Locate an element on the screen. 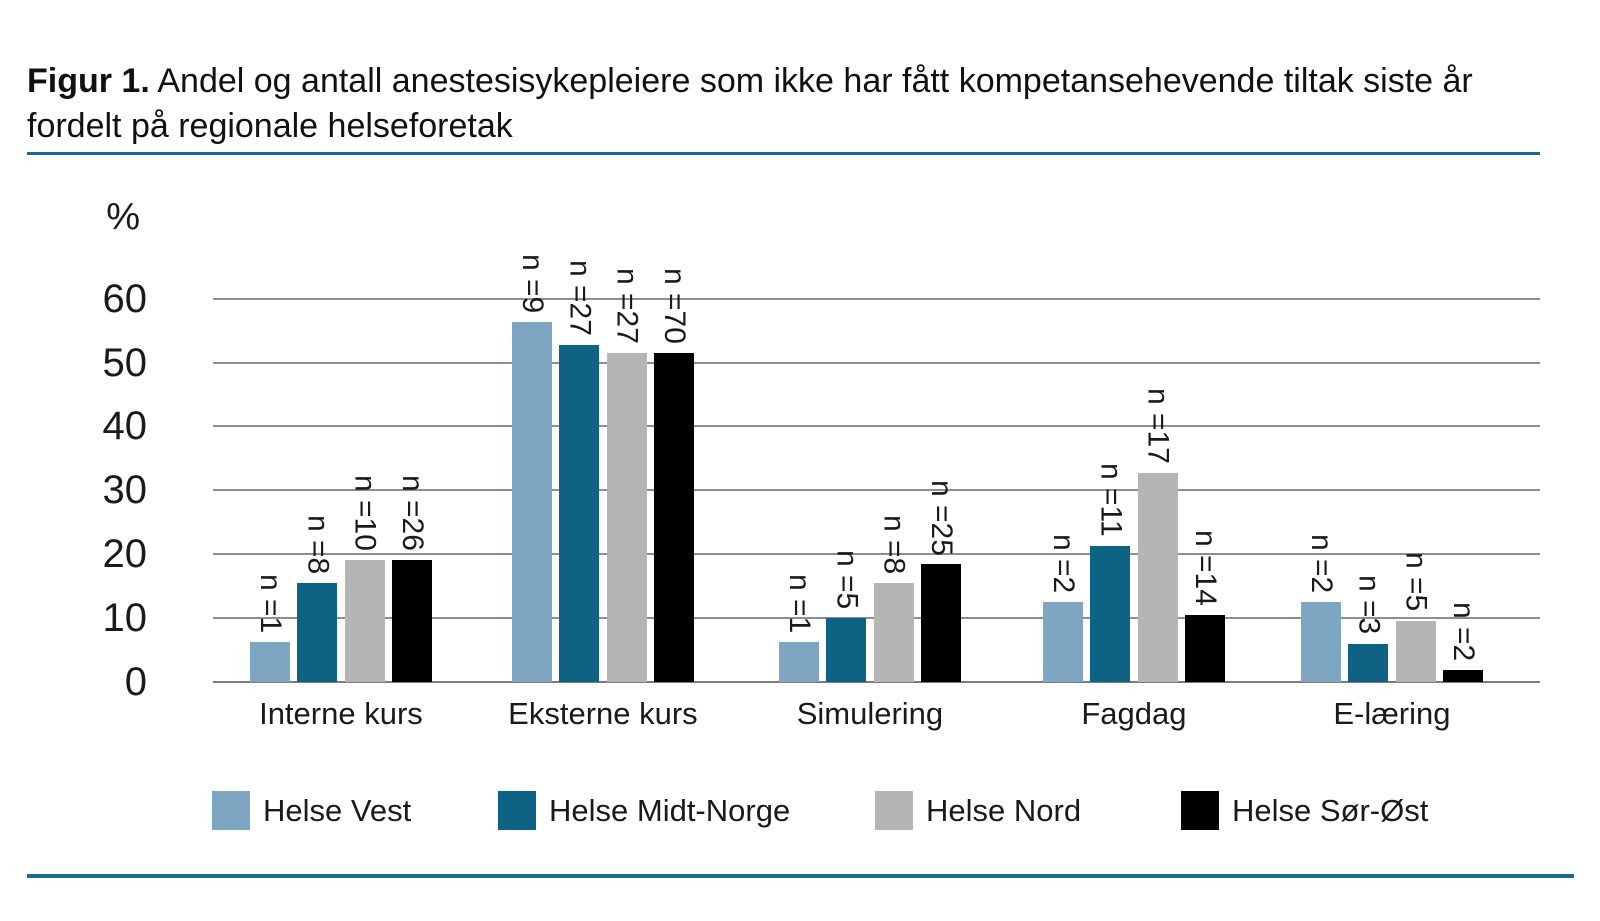 This screenshot has height=921, width=1600. bar-n-label: n =26 is located at coordinates (412, 513).